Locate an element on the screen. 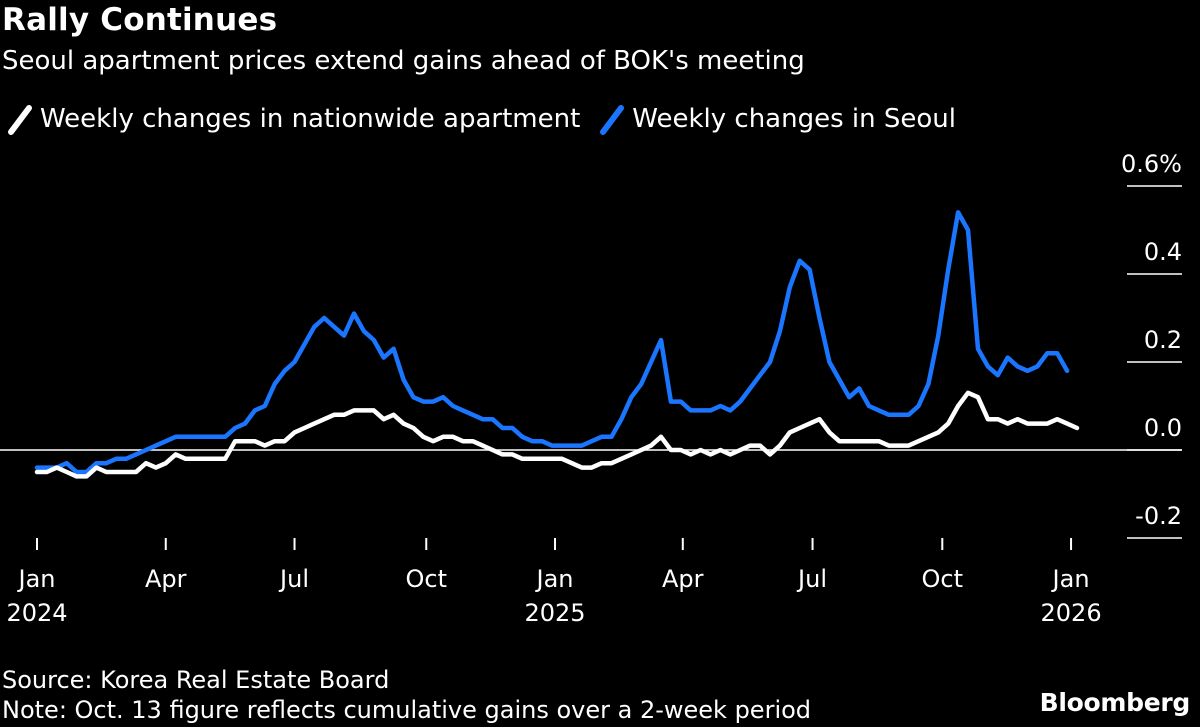 Image resolution: width=1200 pixels, height=727 pixels. x-axis: Jan 2024 Apr Jul Oct Jan 2025 Apr Jul Oct Jan 2026 is located at coordinates (554, 582).